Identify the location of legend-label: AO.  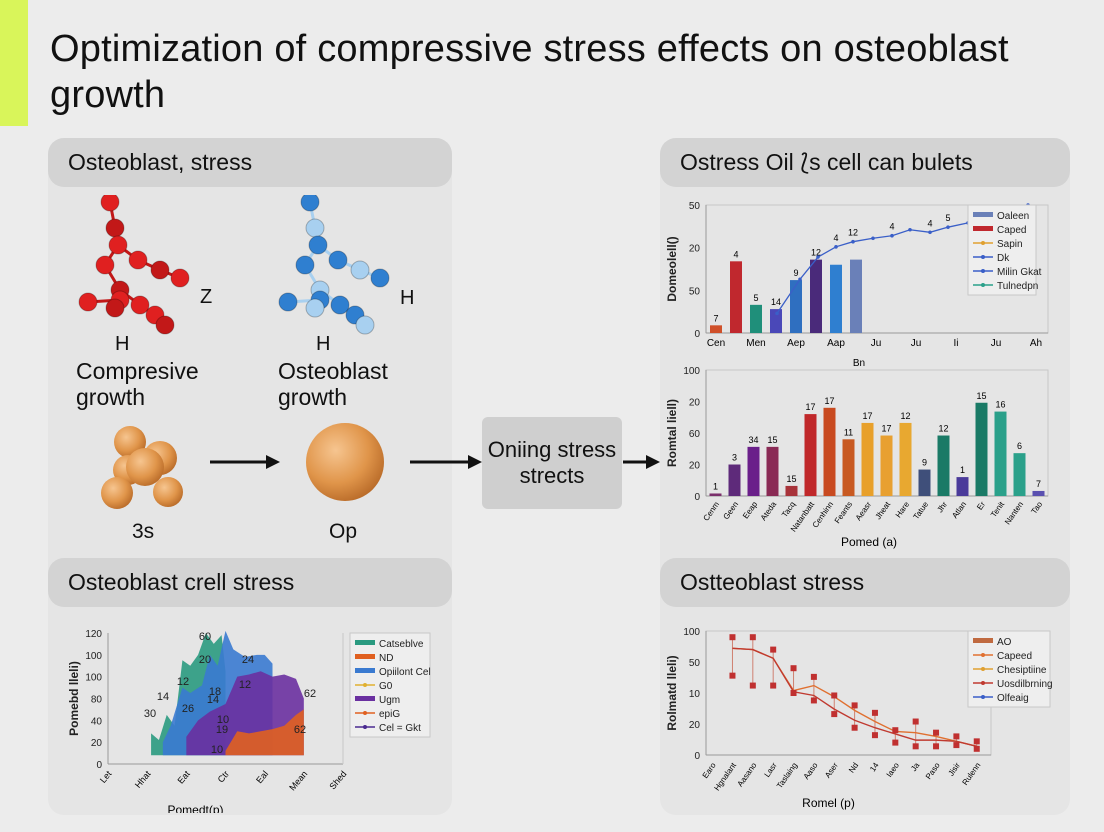
(1004, 642).